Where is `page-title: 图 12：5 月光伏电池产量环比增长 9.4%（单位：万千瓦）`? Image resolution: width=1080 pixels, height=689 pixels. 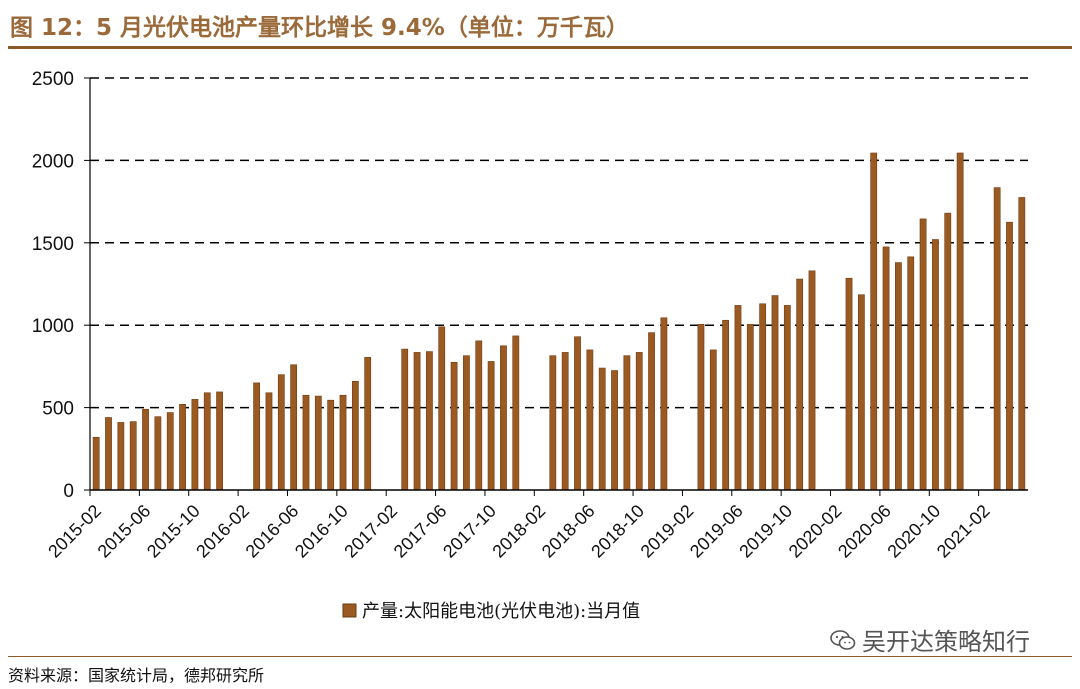 page-title: 图 12：5 月光伏电池产量环比增长 9.4%（单位：万千瓦） is located at coordinates (319, 28).